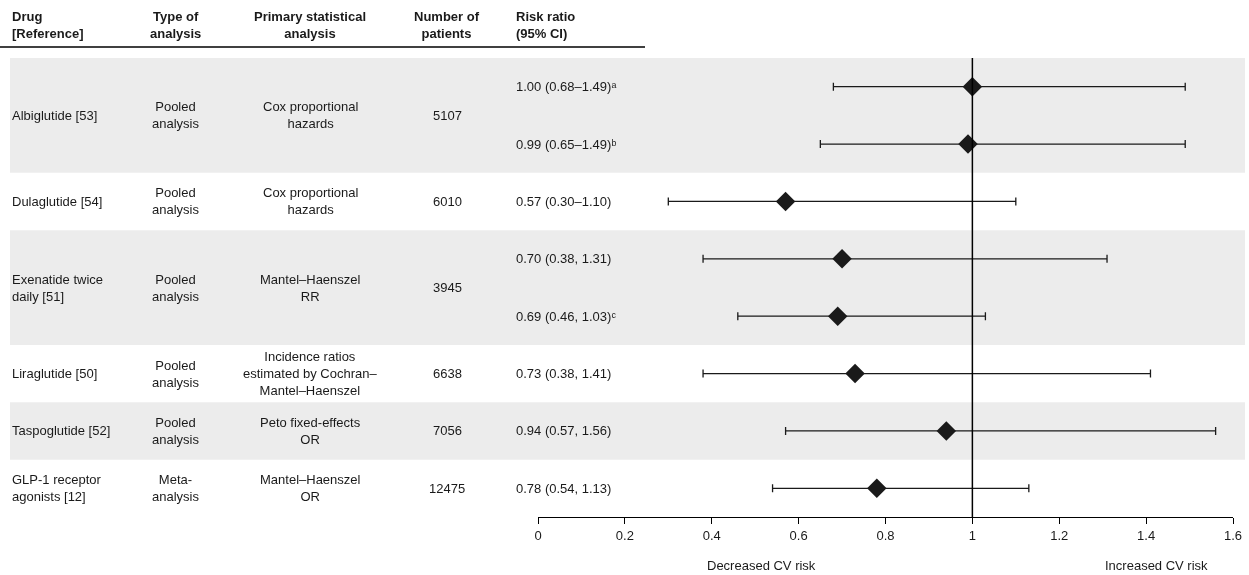 This screenshot has height=575, width=1249. Describe the element at coordinates (1233, 535) in the screenshot. I see `x-tick-label: 1.6` at that location.